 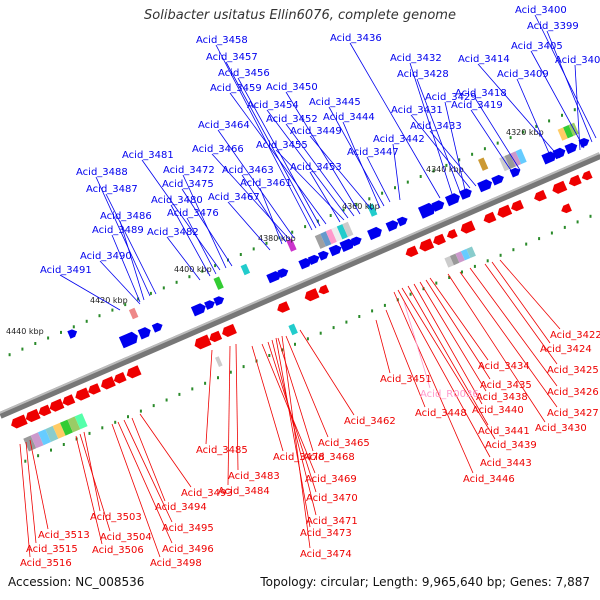 What do you see at coordinates (566, 349) in the screenshot?
I see `gene-label-Acid_3424: Acid_3424` at bounding box center [566, 349].